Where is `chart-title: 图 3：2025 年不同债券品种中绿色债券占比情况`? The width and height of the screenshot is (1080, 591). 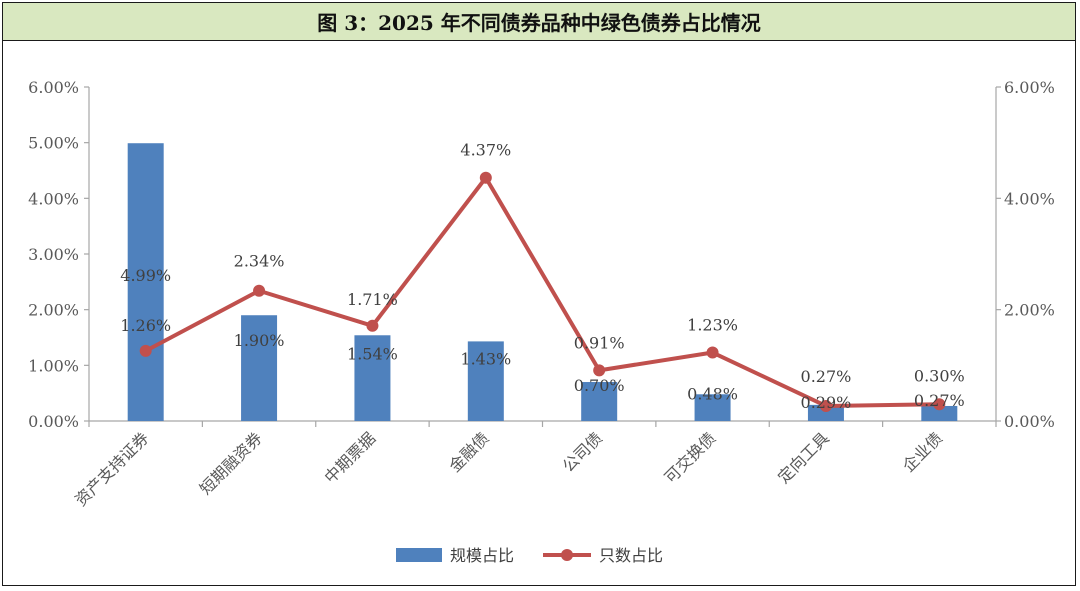 chart-title: 图 3：2025 年不同债券品种中绿色债券占比情况 is located at coordinates (539, 23).